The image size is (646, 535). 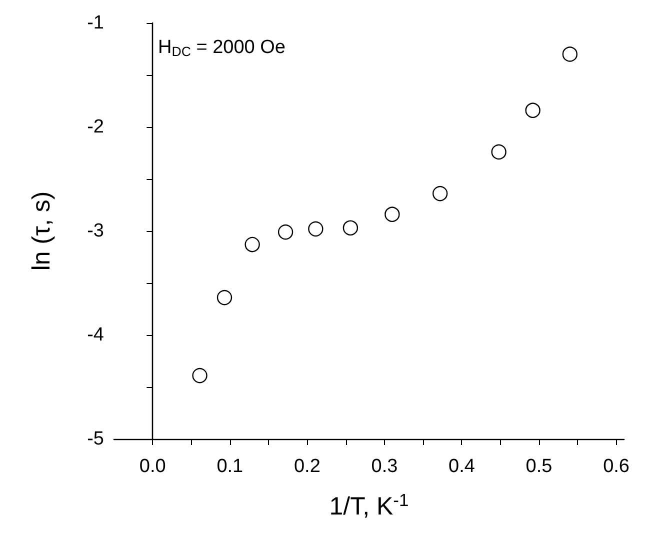 I want to click on x-tick-label: 0.5, so click(x=539, y=466).